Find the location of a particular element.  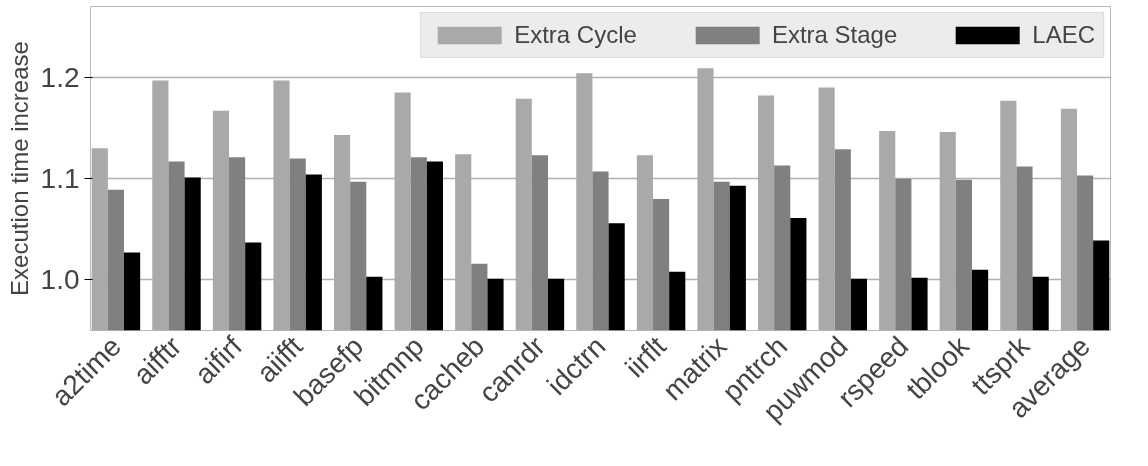

x-tick-label: aifftr is located at coordinates (157, 360).